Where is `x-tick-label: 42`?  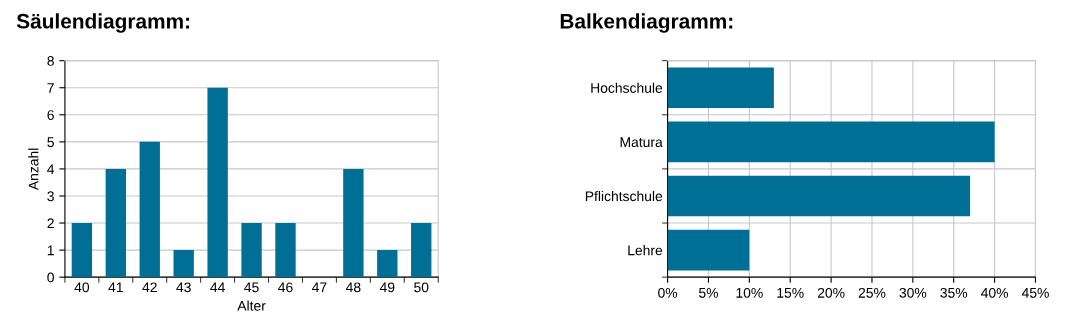
x-tick-label: 42 is located at coordinates (149, 287).